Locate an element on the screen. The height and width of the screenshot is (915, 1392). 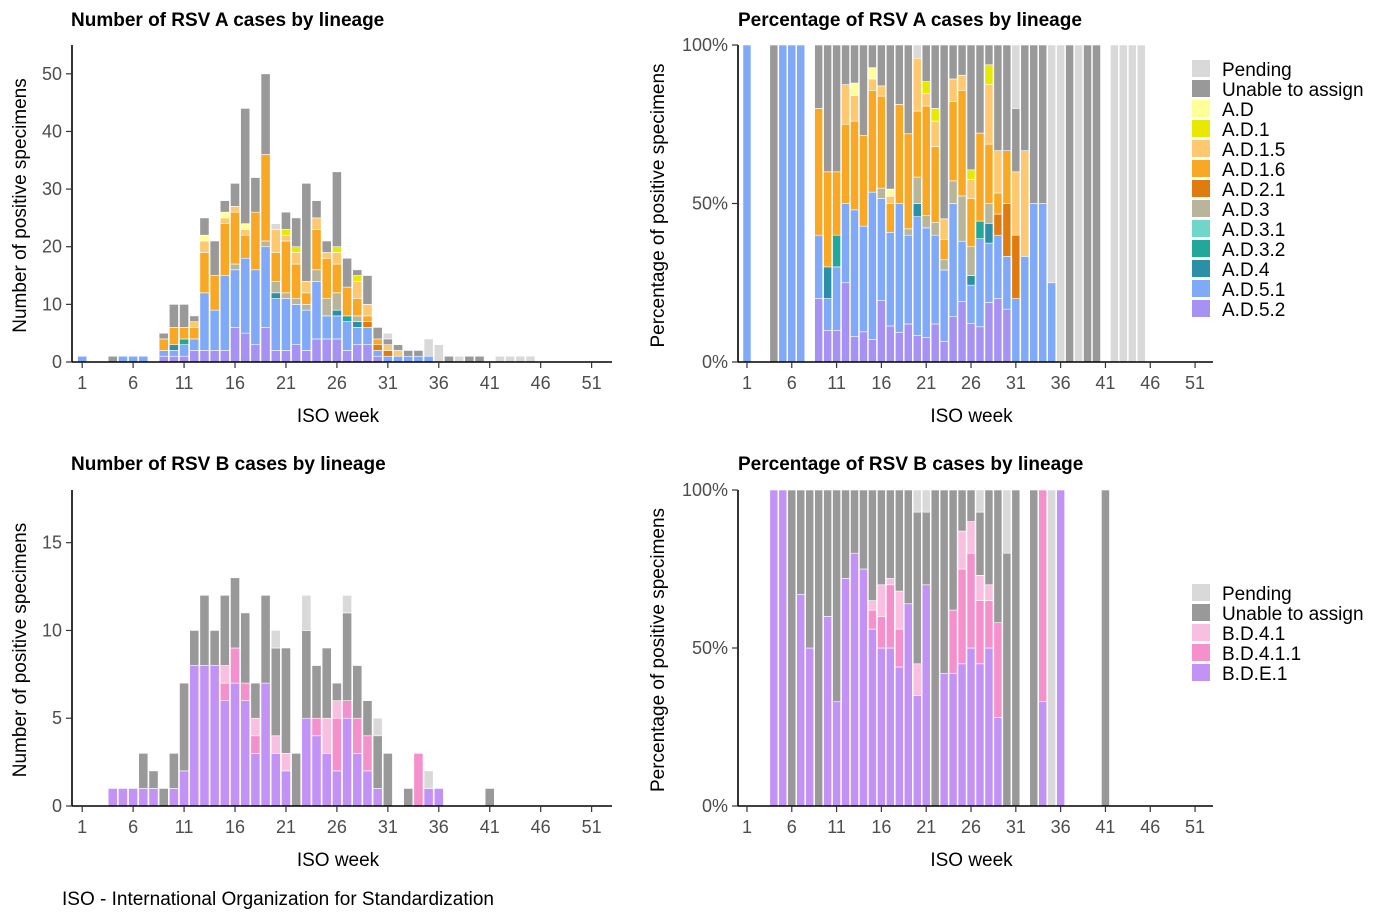
legend-entry: B.D.E.1 is located at coordinates (1254, 674).